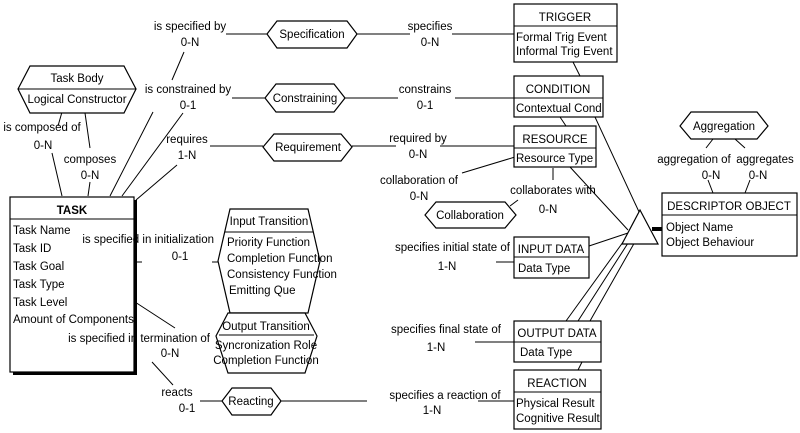 Image resolution: width=800 pixels, height=433 pixels. Describe the element at coordinates (558, 90) in the screenshot. I see `entity-title: CONDITION` at that location.